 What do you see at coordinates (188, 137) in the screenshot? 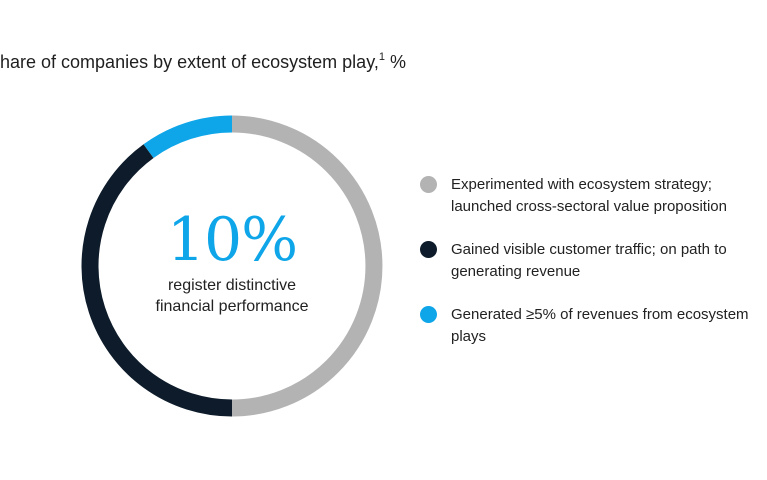
I see `slice-revenues` at bounding box center [188, 137].